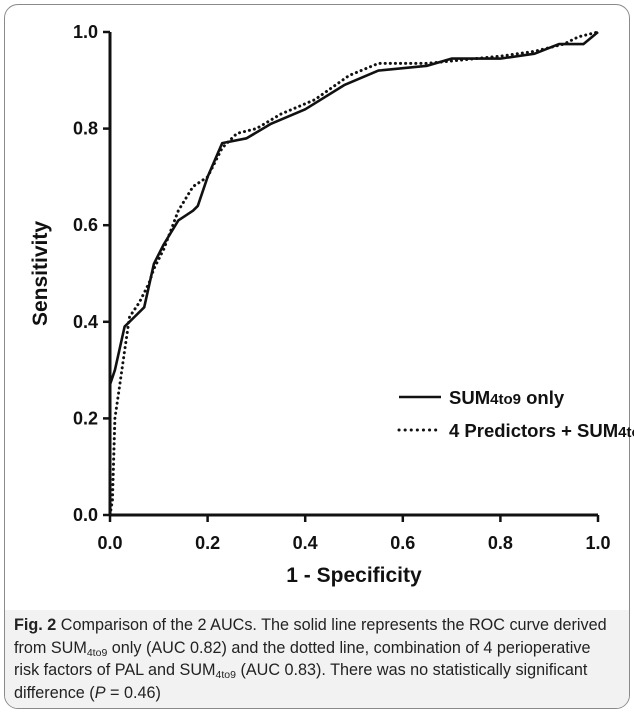 The image size is (634, 713). Describe the element at coordinates (541, 430) in the screenshot. I see `legend-label-2: 4 Predictors + SUM4to9` at that location.